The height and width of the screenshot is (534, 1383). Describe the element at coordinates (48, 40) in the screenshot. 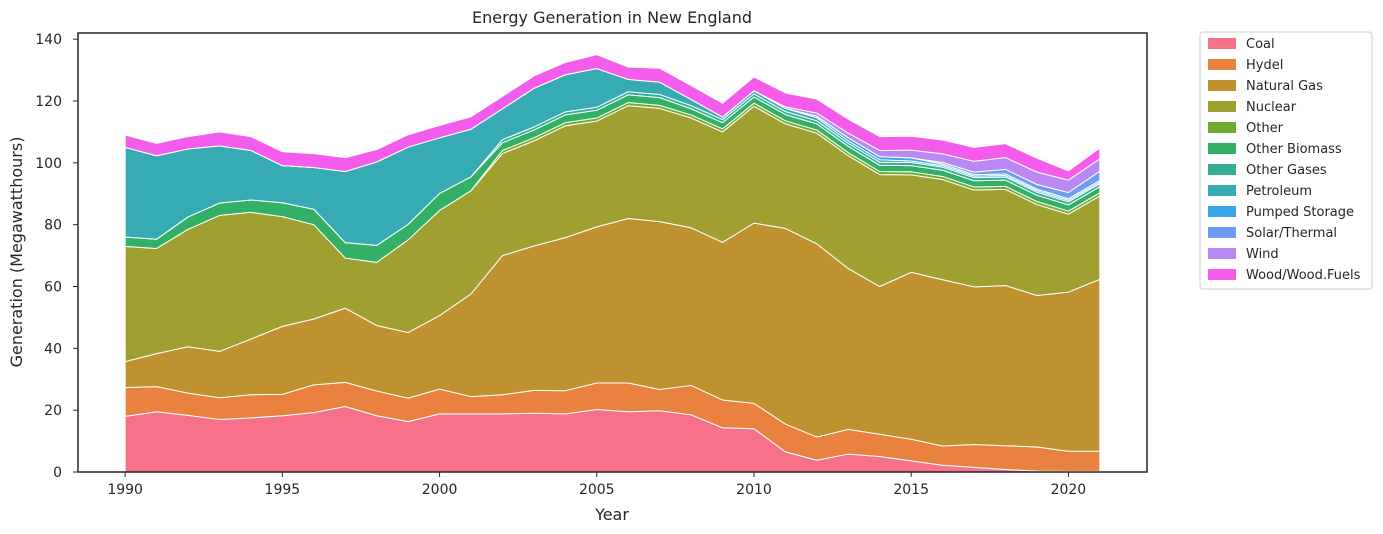

I see `y-tick-label: 140` at that location.